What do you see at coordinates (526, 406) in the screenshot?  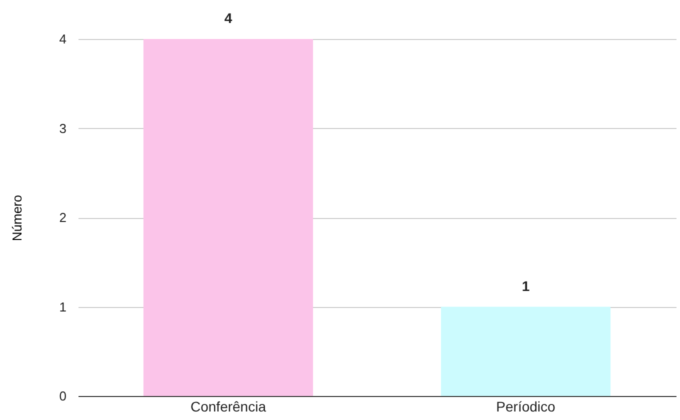 I see `x-tick-label: Períodico` at bounding box center [526, 406].